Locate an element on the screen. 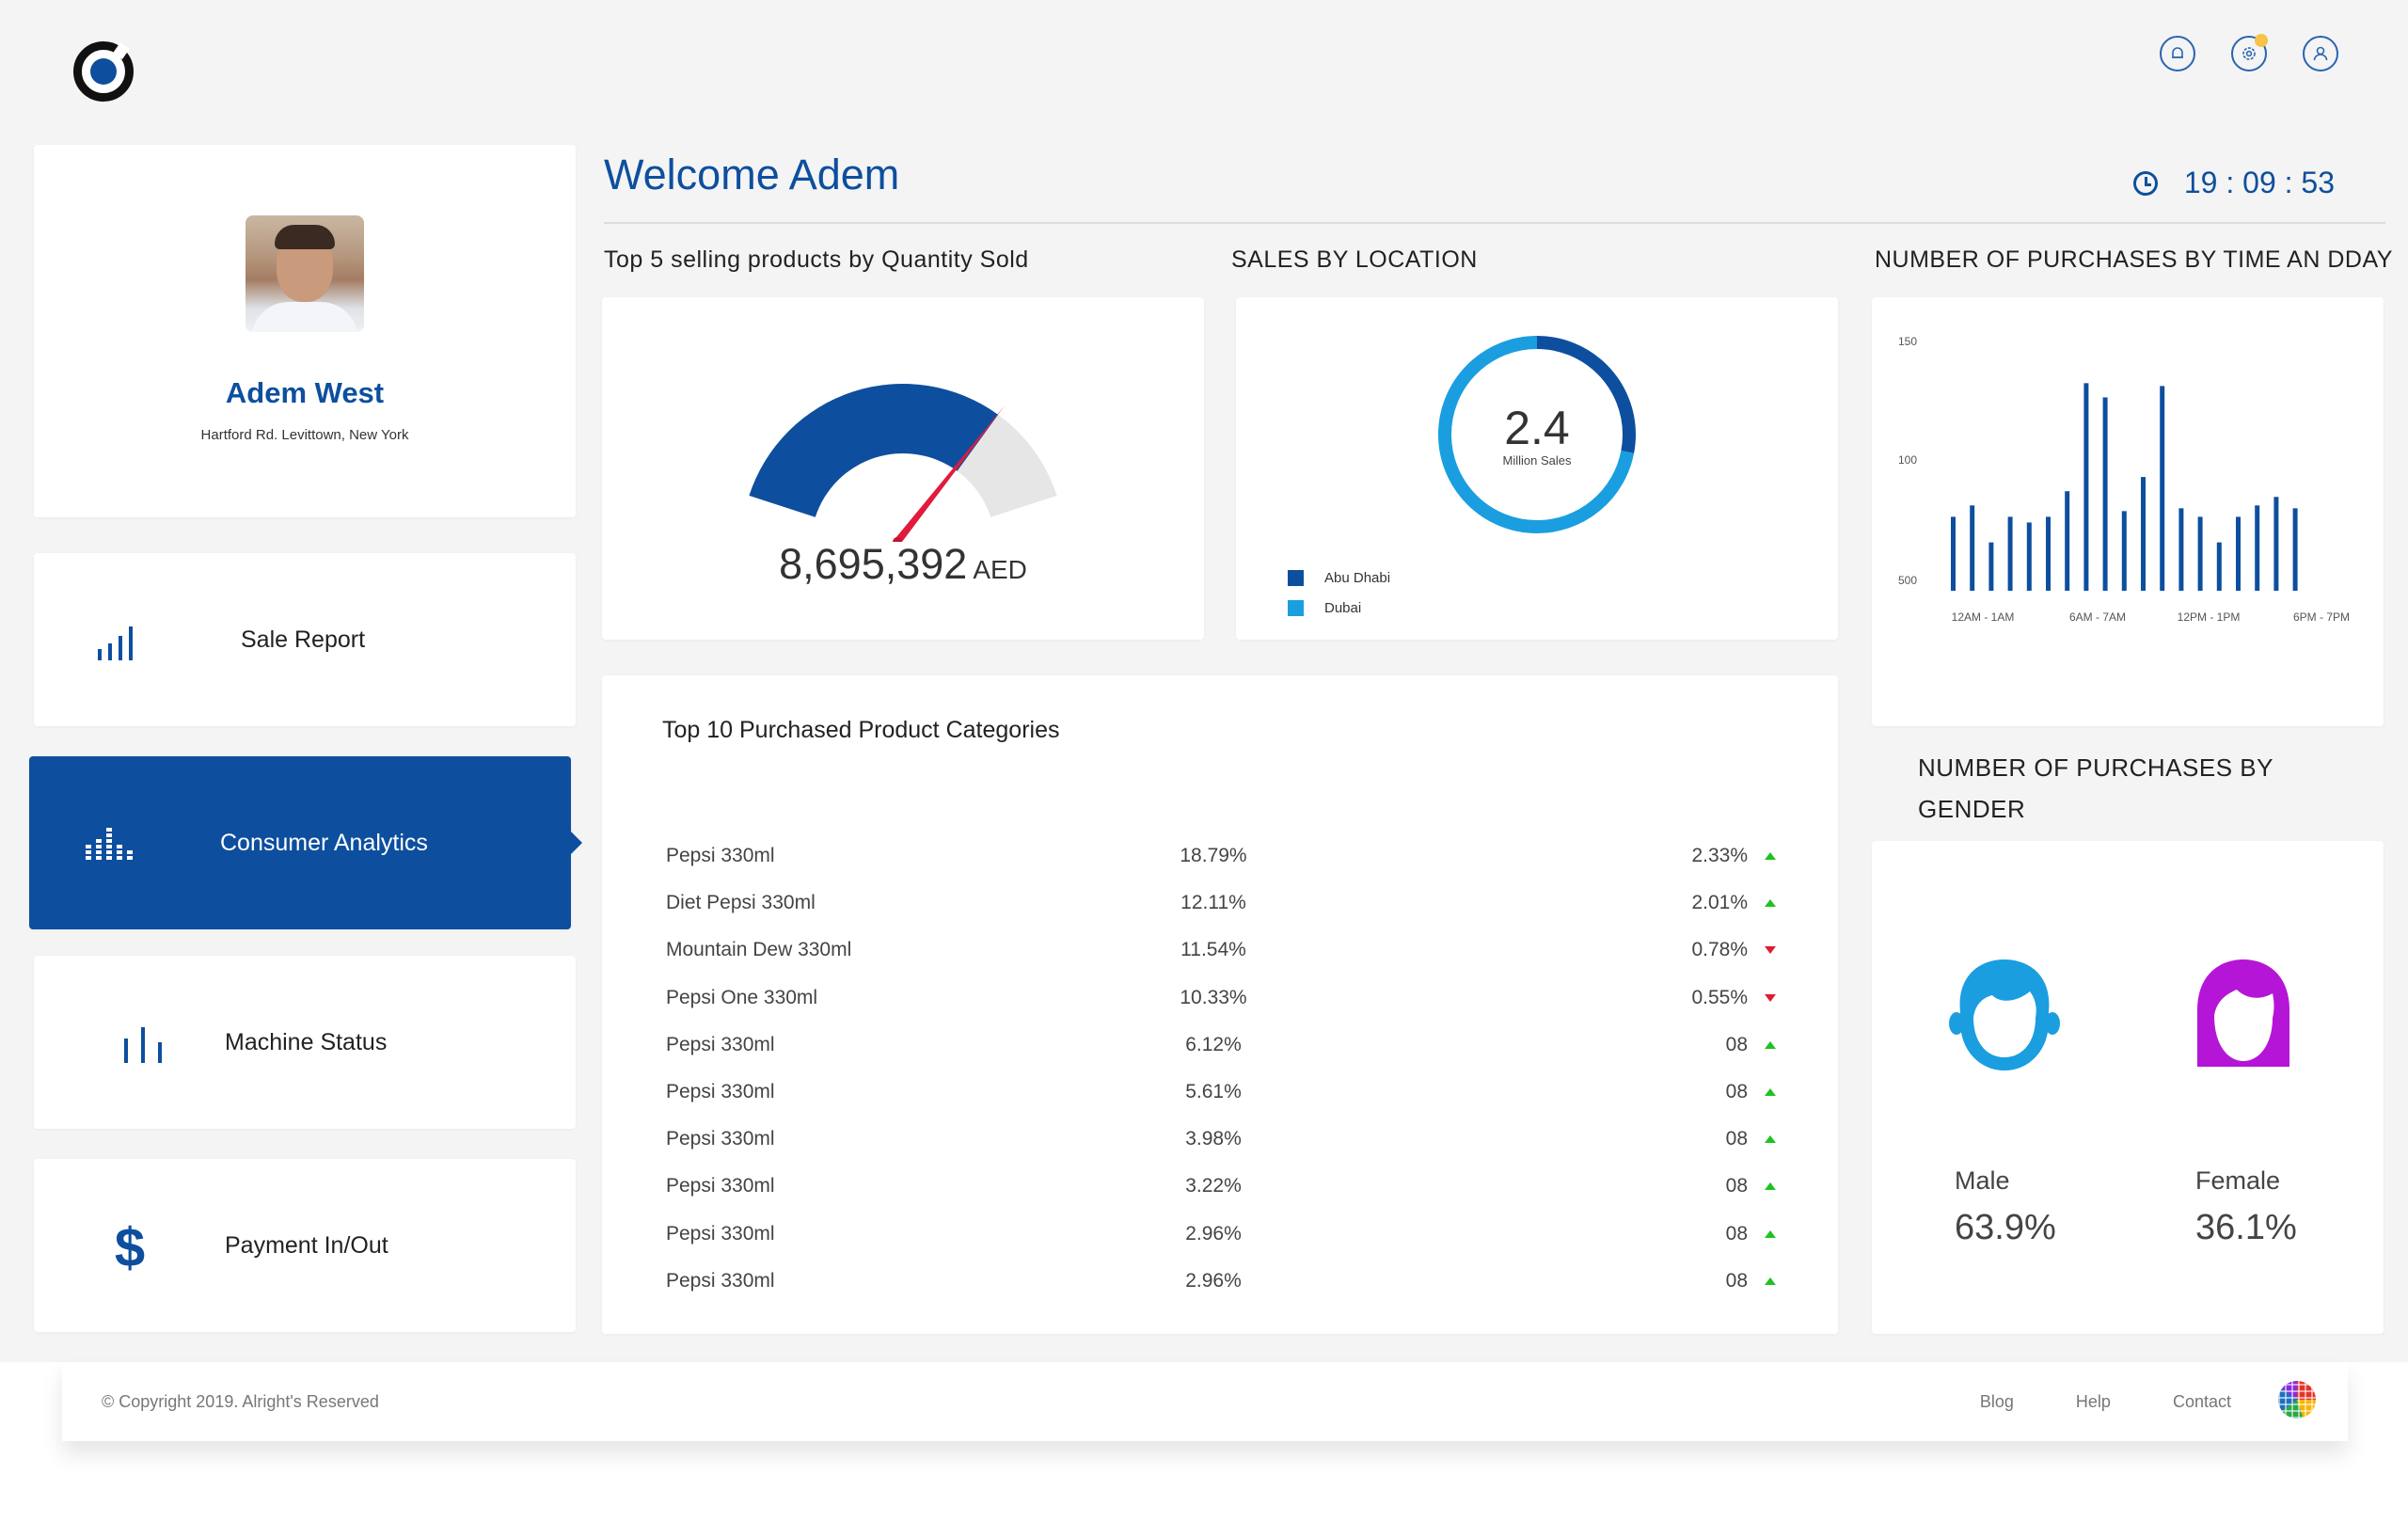 The height and width of the screenshot is (1522, 2408). category-change: 2.01% is located at coordinates (1720, 903).